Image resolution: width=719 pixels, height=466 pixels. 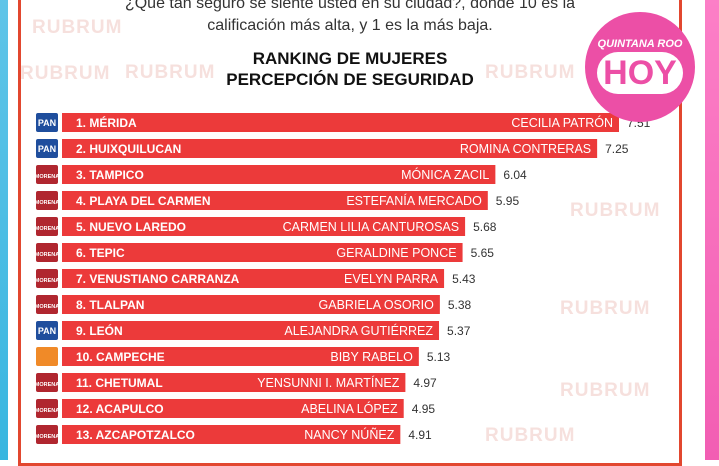 I want to click on chart-title-line-1: RANKING DE MUJERES, so click(x=350, y=58).